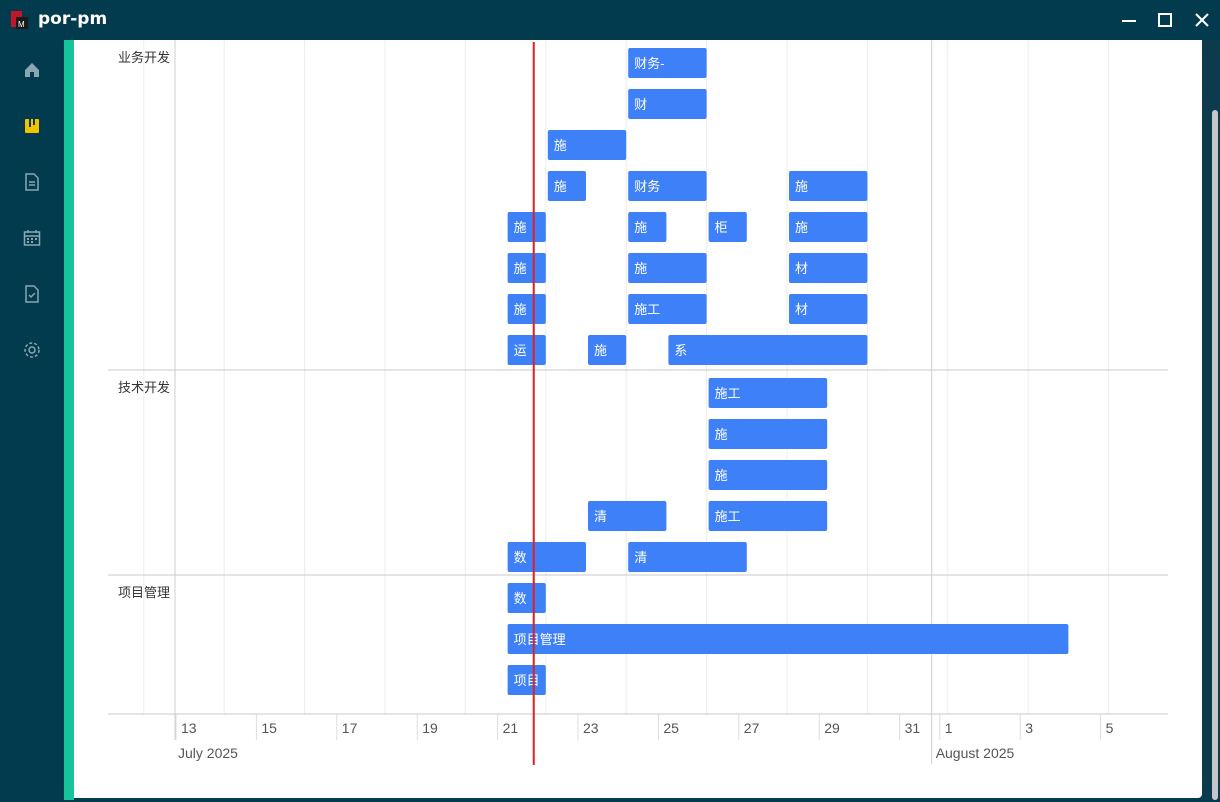 Image resolution: width=1220 pixels, height=802 pixels. I want to click on close-icon, so click(1202, 20).